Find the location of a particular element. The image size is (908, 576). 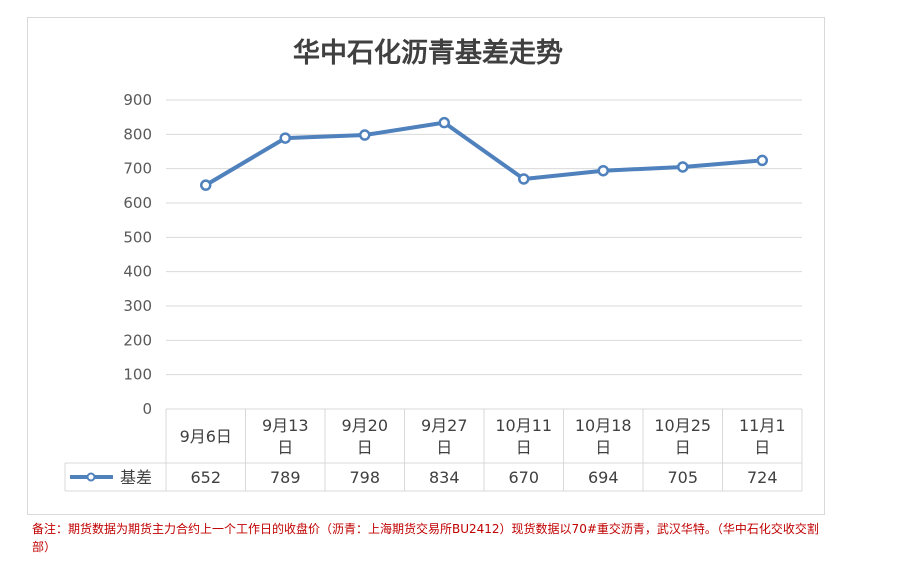

y-tick-label: 600 is located at coordinates (137, 203).